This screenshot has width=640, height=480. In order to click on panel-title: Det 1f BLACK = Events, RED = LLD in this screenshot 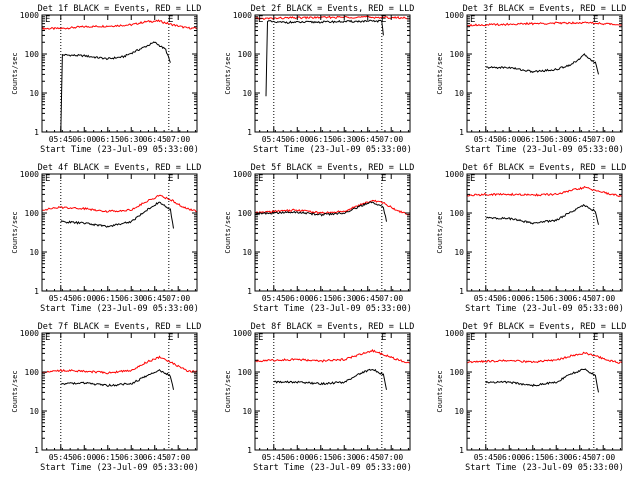, I will do `click(120, 9)`.